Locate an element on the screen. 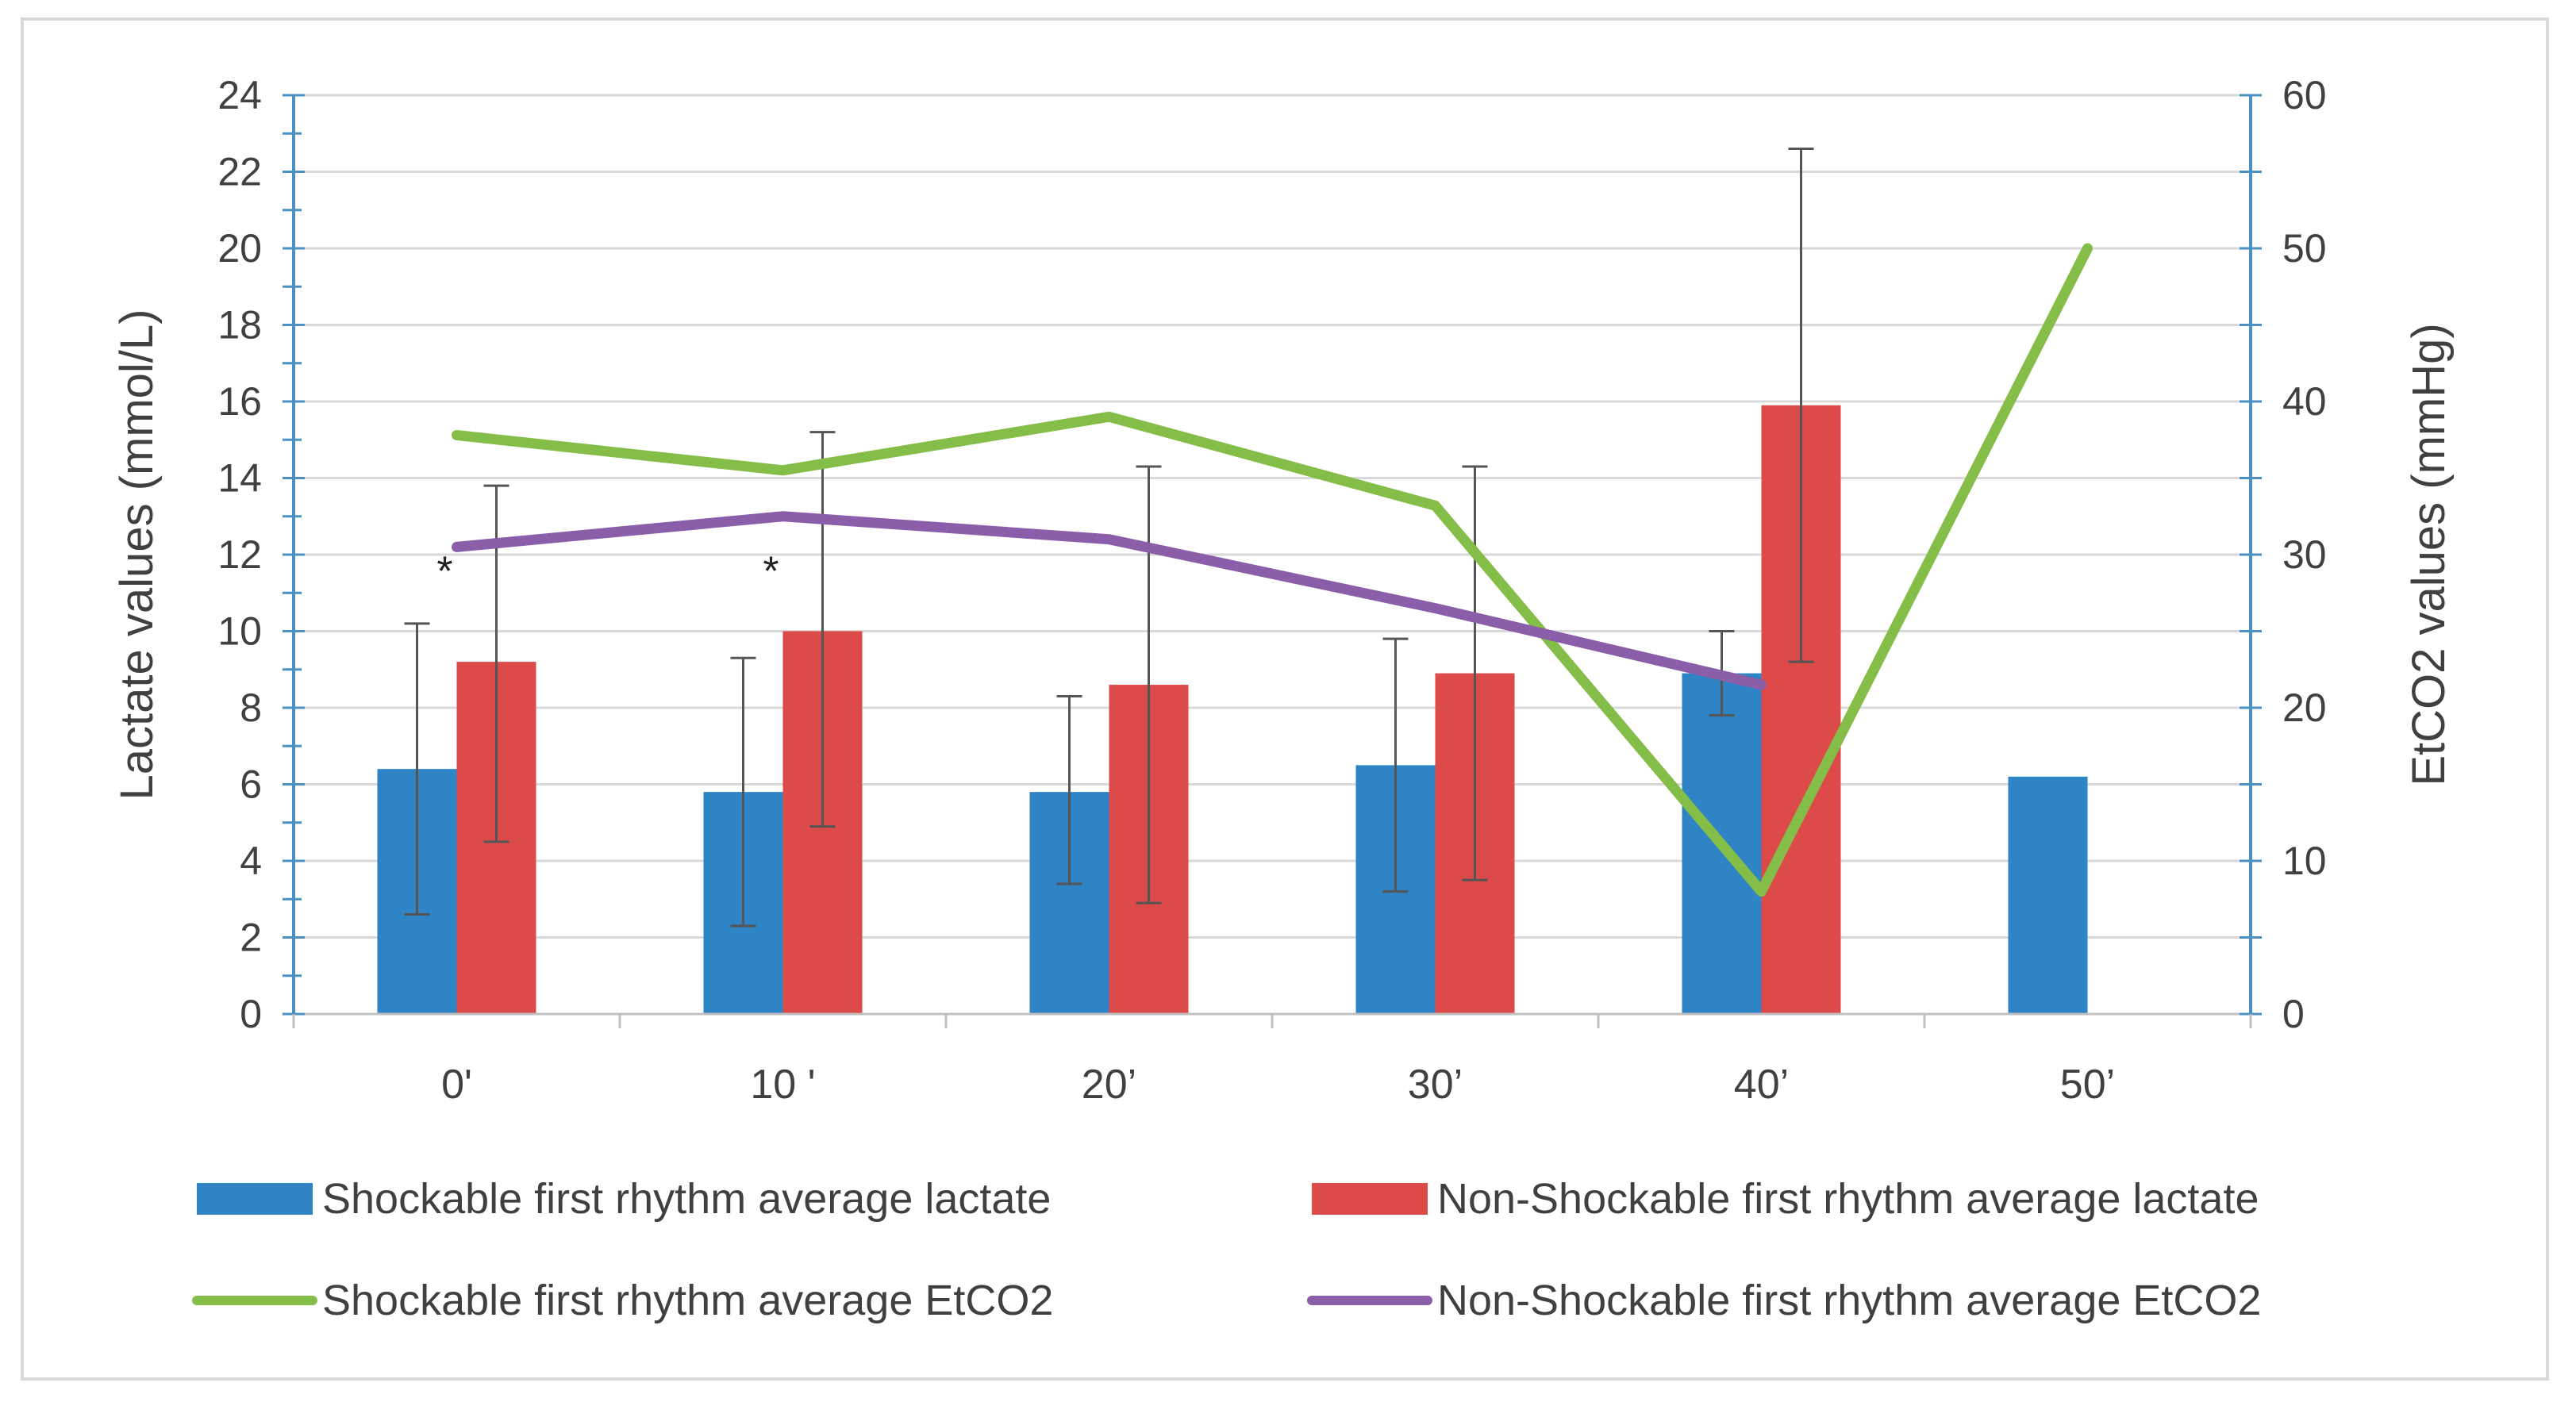 This screenshot has height=1402, width=2576. legend-label: Non-Shockable first rhythm average EtCO2 is located at coordinates (1849, 1301).